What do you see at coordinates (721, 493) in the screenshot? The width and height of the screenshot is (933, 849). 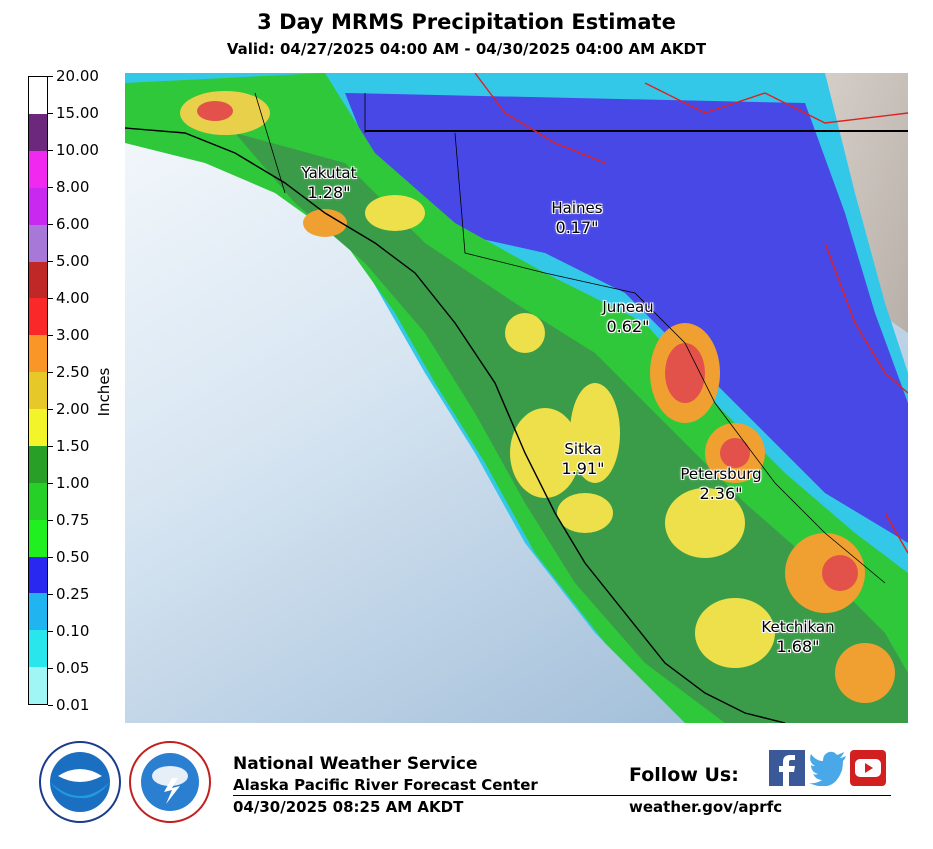 I see `city-amount: 2.36"` at bounding box center [721, 493].